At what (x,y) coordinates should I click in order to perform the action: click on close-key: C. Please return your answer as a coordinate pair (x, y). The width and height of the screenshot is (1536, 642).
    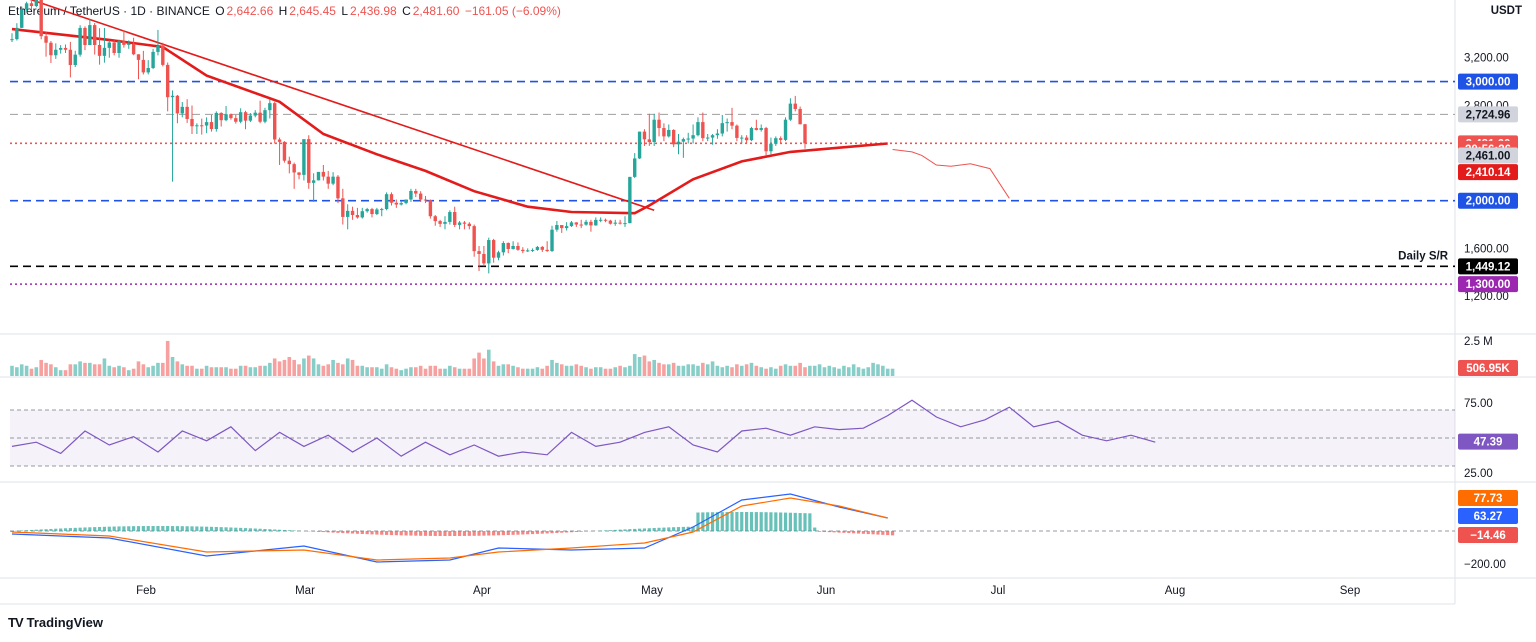
    Looking at the image, I should click on (406, 11).